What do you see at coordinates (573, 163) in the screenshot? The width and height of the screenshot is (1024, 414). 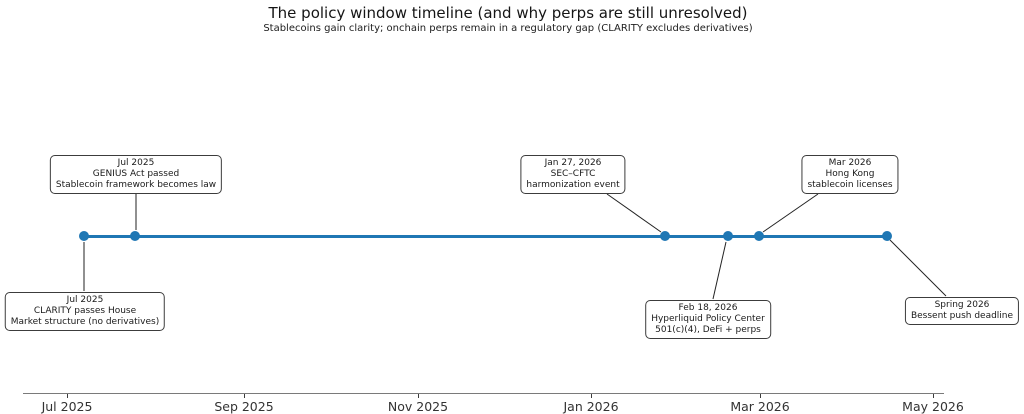 I see `annotation-line: Jan 27, 2026` at bounding box center [573, 163].